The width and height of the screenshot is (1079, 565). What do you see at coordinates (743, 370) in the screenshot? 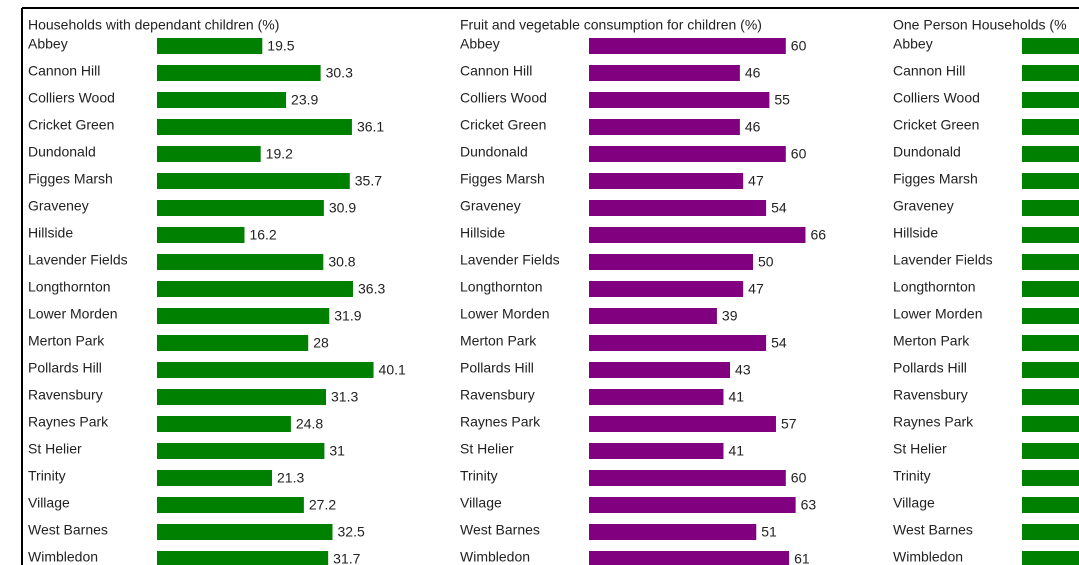
I see `value-label: 43` at bounding box center [743, 370].